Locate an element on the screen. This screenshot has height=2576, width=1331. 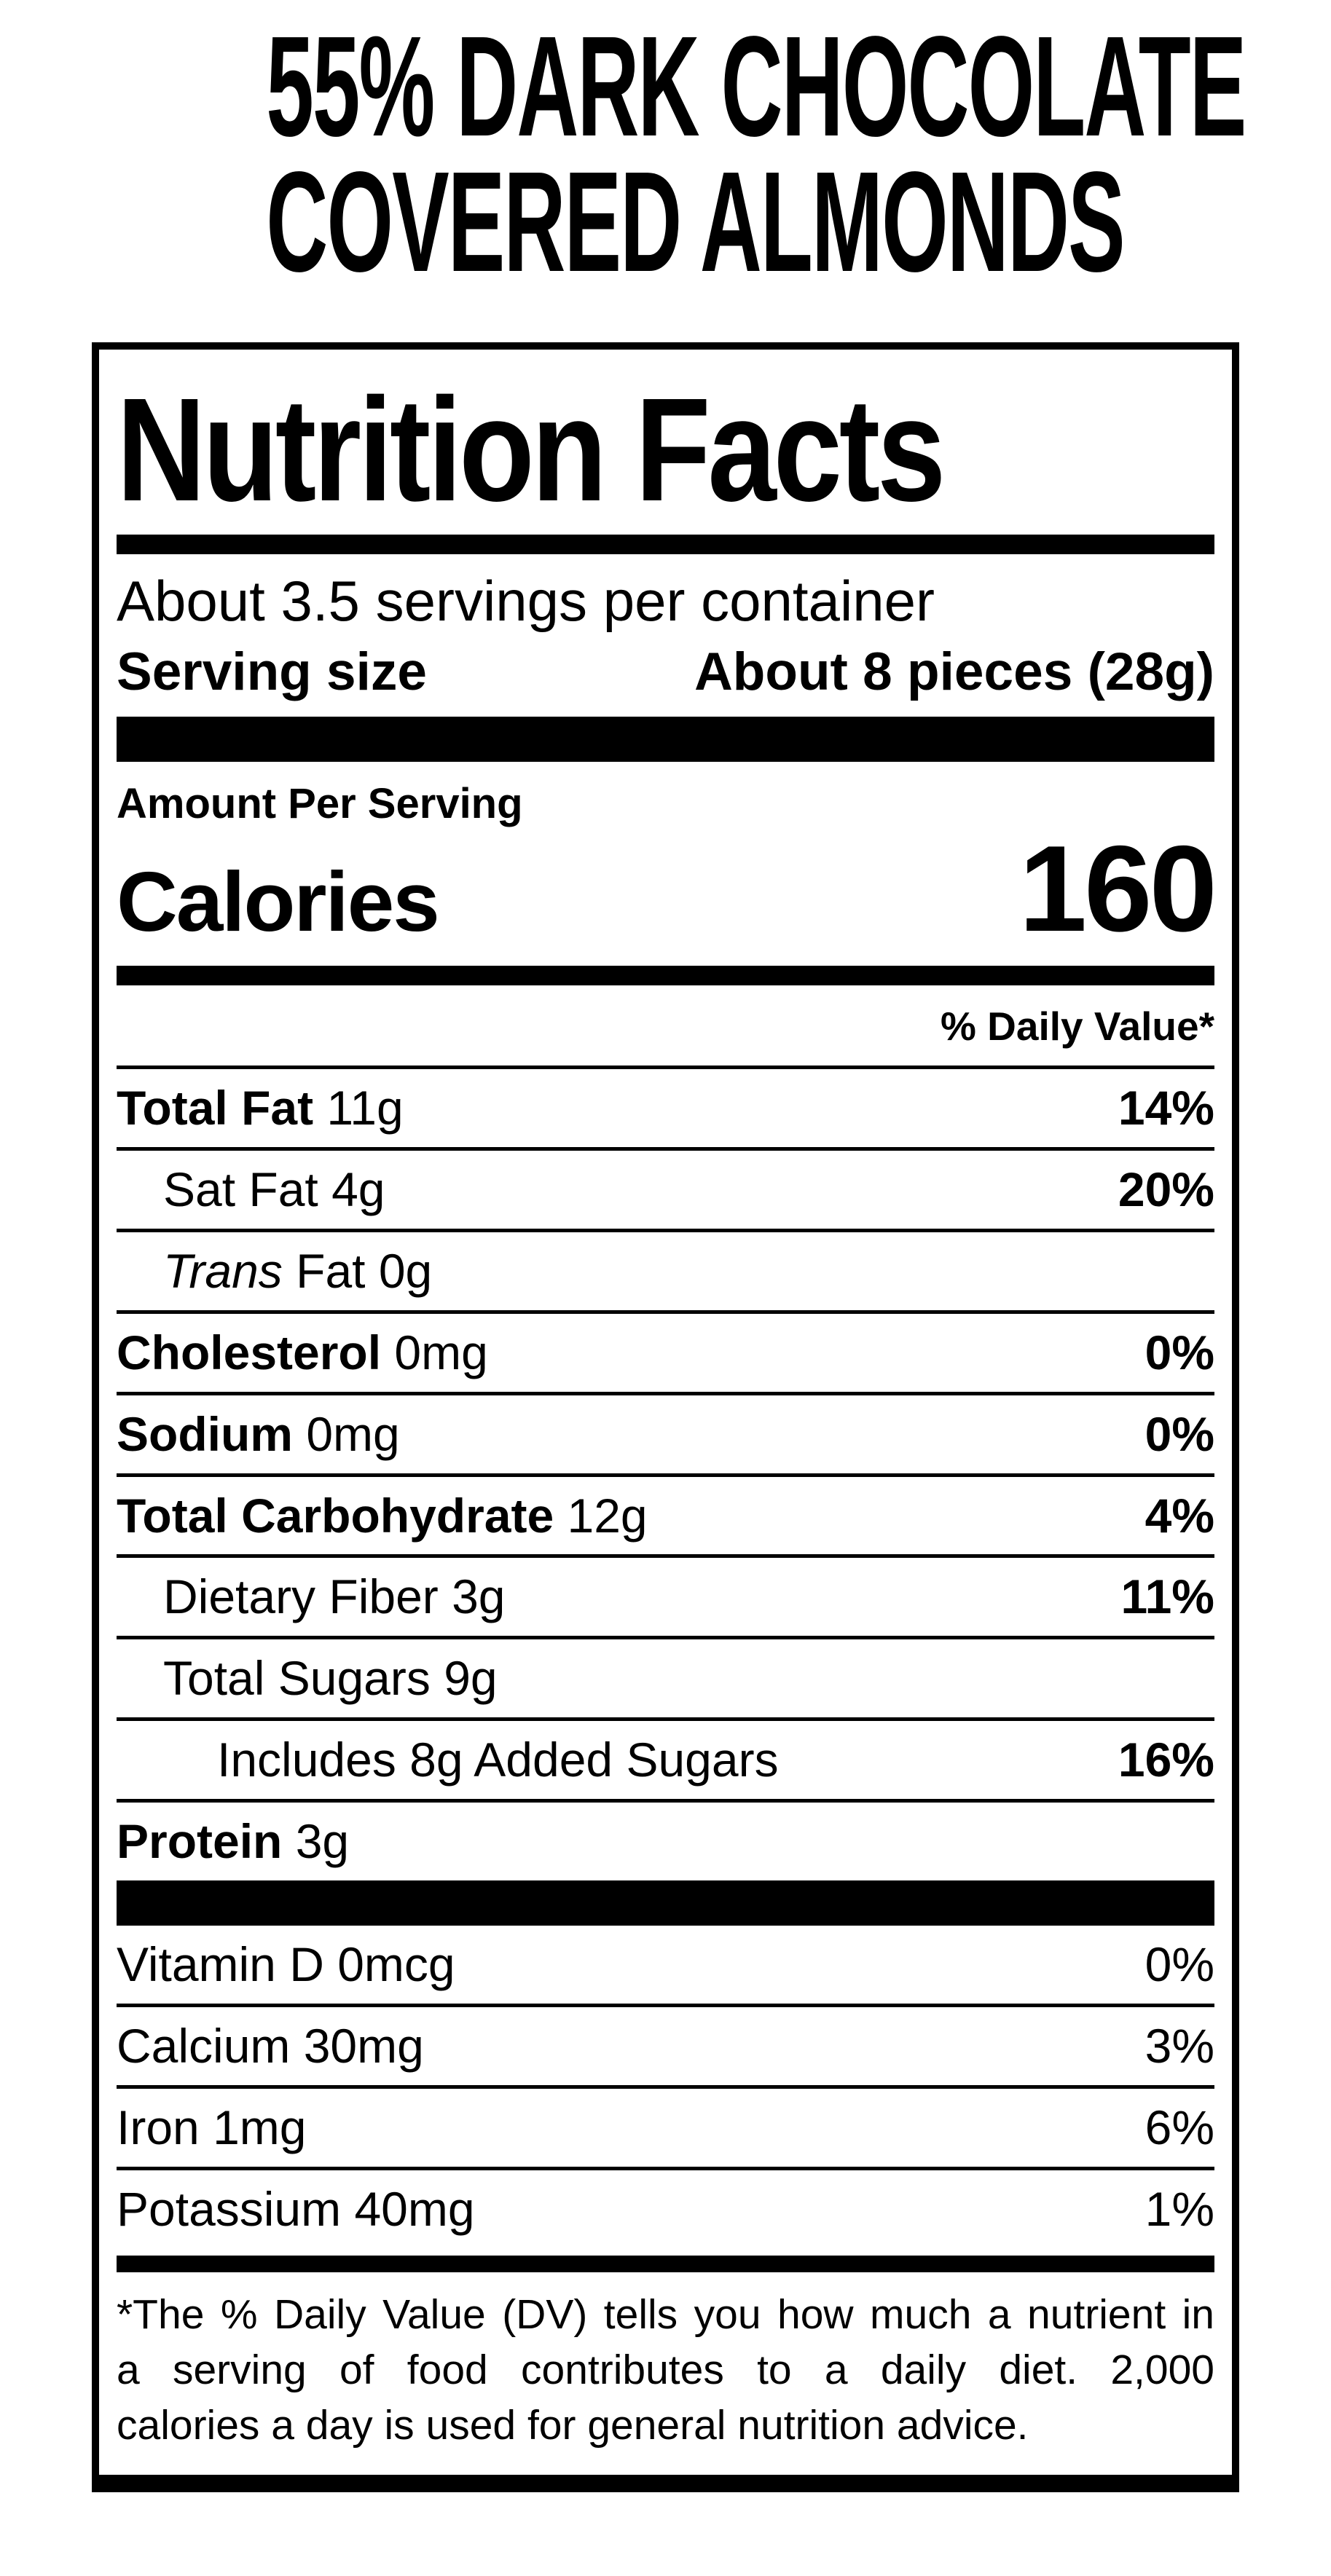
nutrient-name: Sodium 0mg is located at coordinates (258, 1434).